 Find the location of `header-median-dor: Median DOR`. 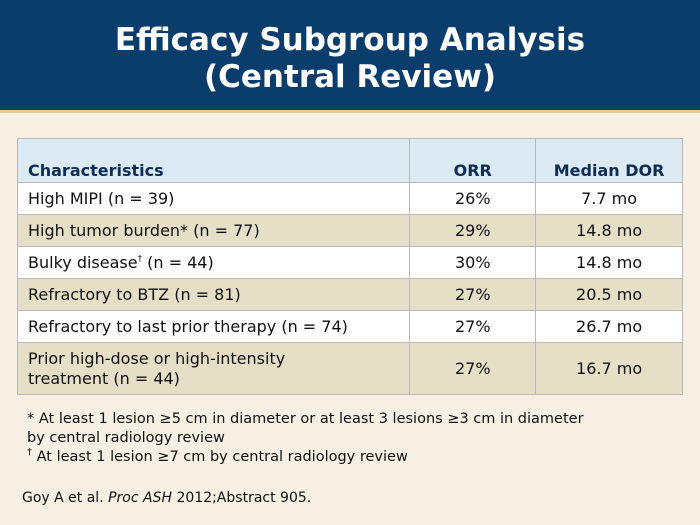

header-median-dor: Median DOR is located at coordinates (609, 160).